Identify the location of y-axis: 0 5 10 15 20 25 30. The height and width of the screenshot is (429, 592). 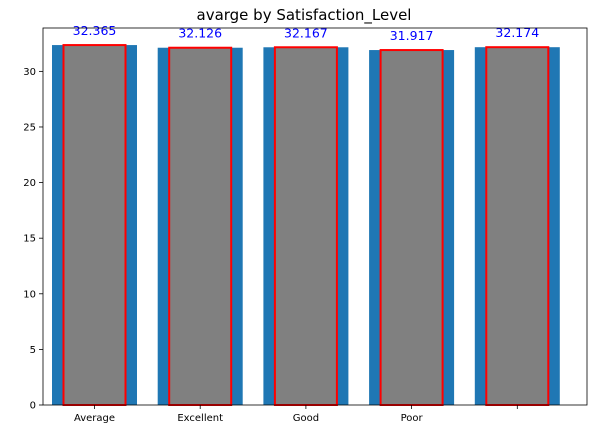
(33, 239).